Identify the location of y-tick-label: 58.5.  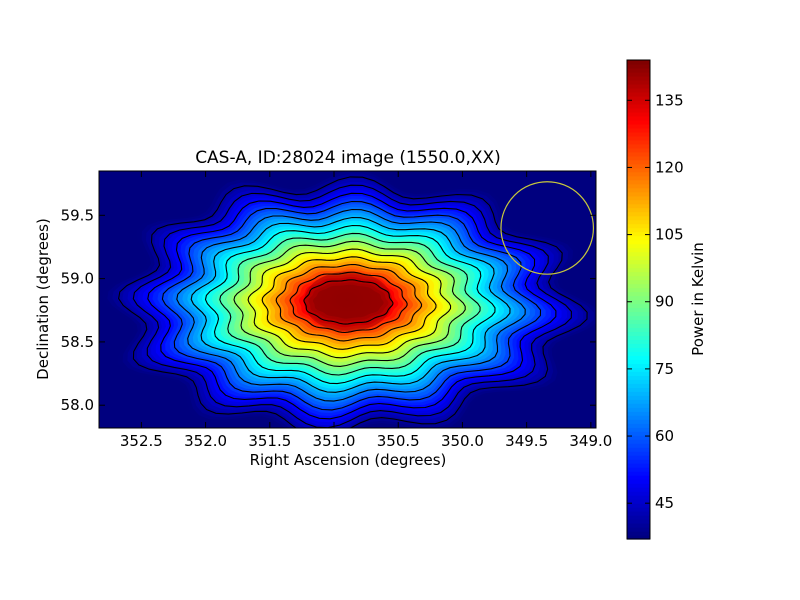
(77, 342).